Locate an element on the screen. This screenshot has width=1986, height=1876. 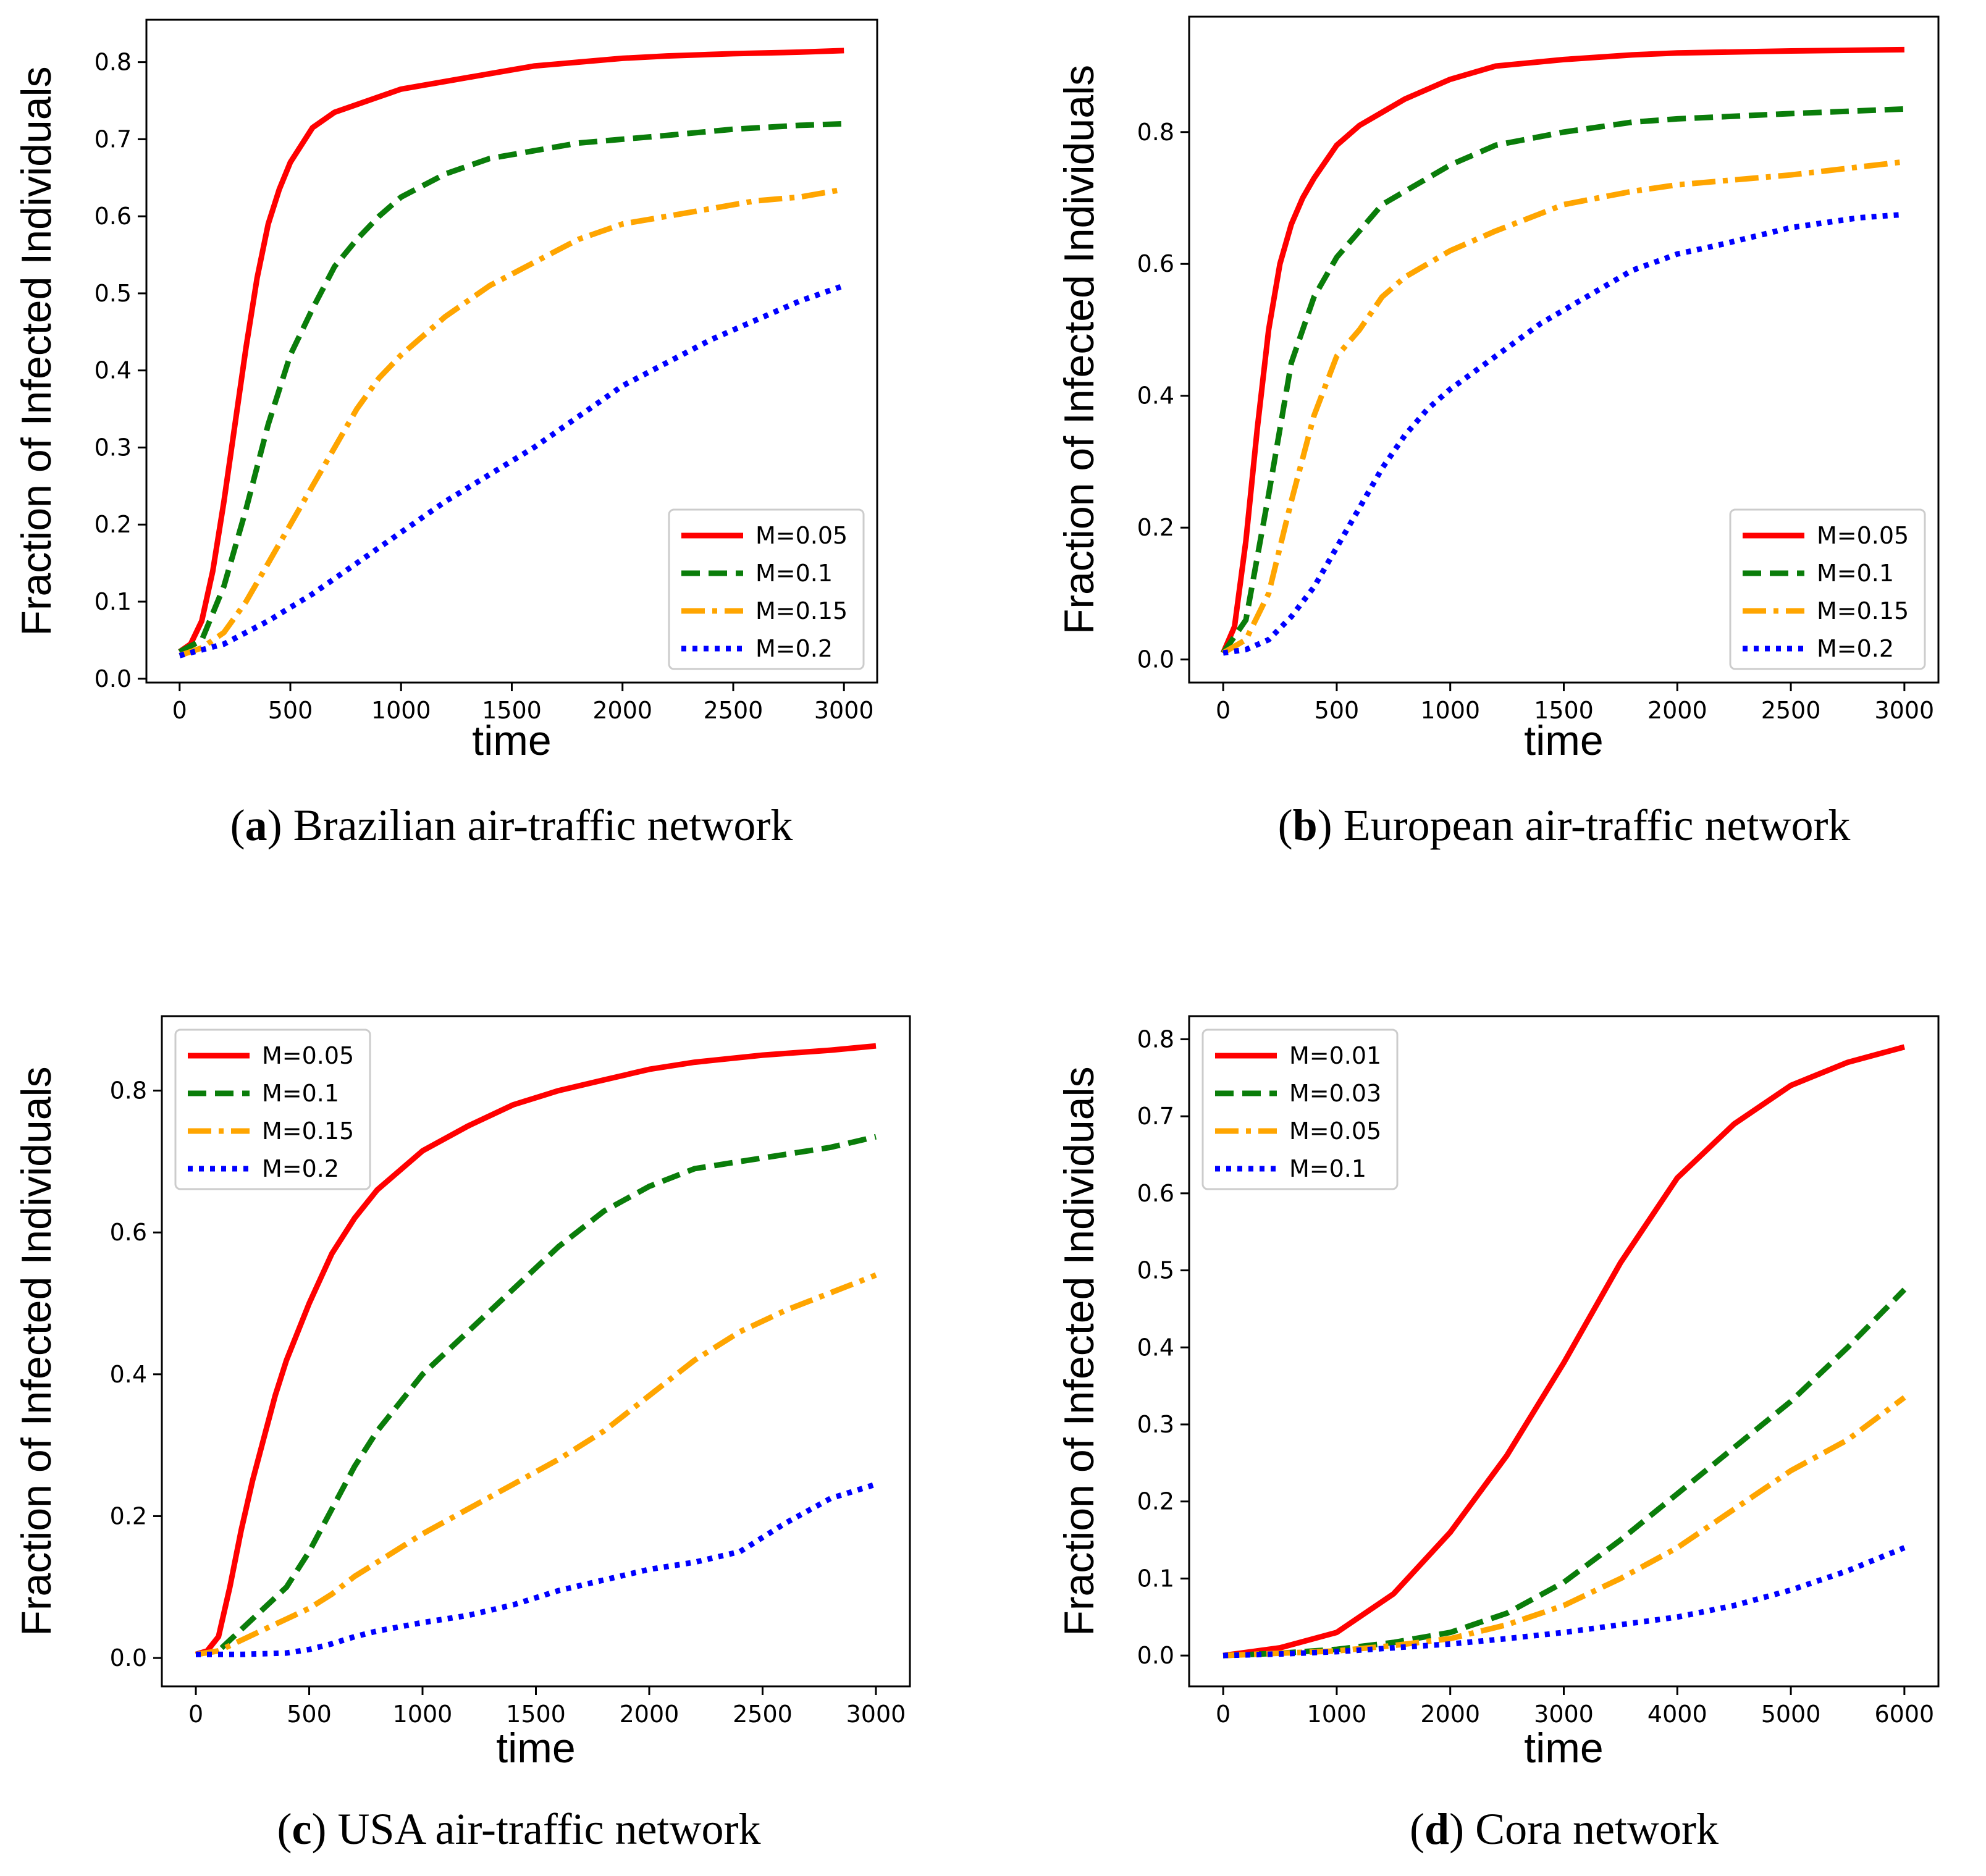
series-line-M=0.01 is located at coordinates (1564, 1351).